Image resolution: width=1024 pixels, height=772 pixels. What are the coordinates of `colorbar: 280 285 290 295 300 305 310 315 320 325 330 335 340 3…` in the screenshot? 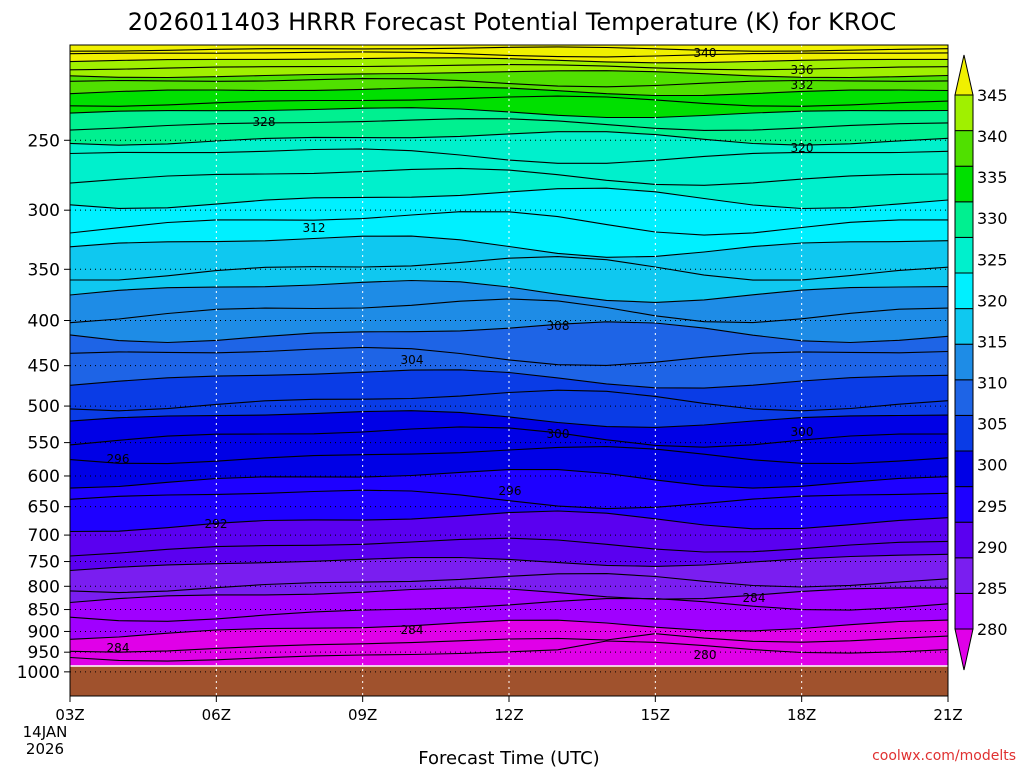 It's located at (981, 362).